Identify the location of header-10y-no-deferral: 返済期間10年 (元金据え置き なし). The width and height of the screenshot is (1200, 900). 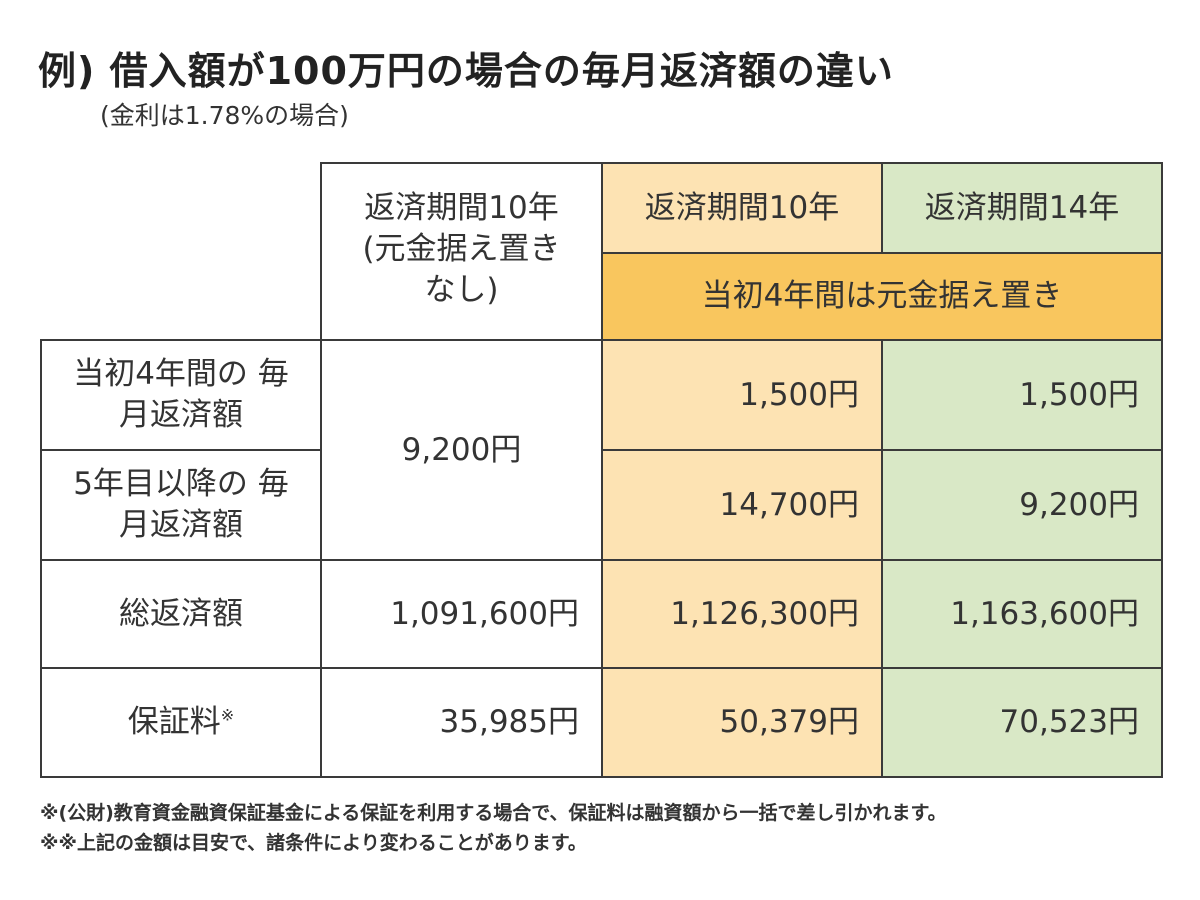
(461, 251).